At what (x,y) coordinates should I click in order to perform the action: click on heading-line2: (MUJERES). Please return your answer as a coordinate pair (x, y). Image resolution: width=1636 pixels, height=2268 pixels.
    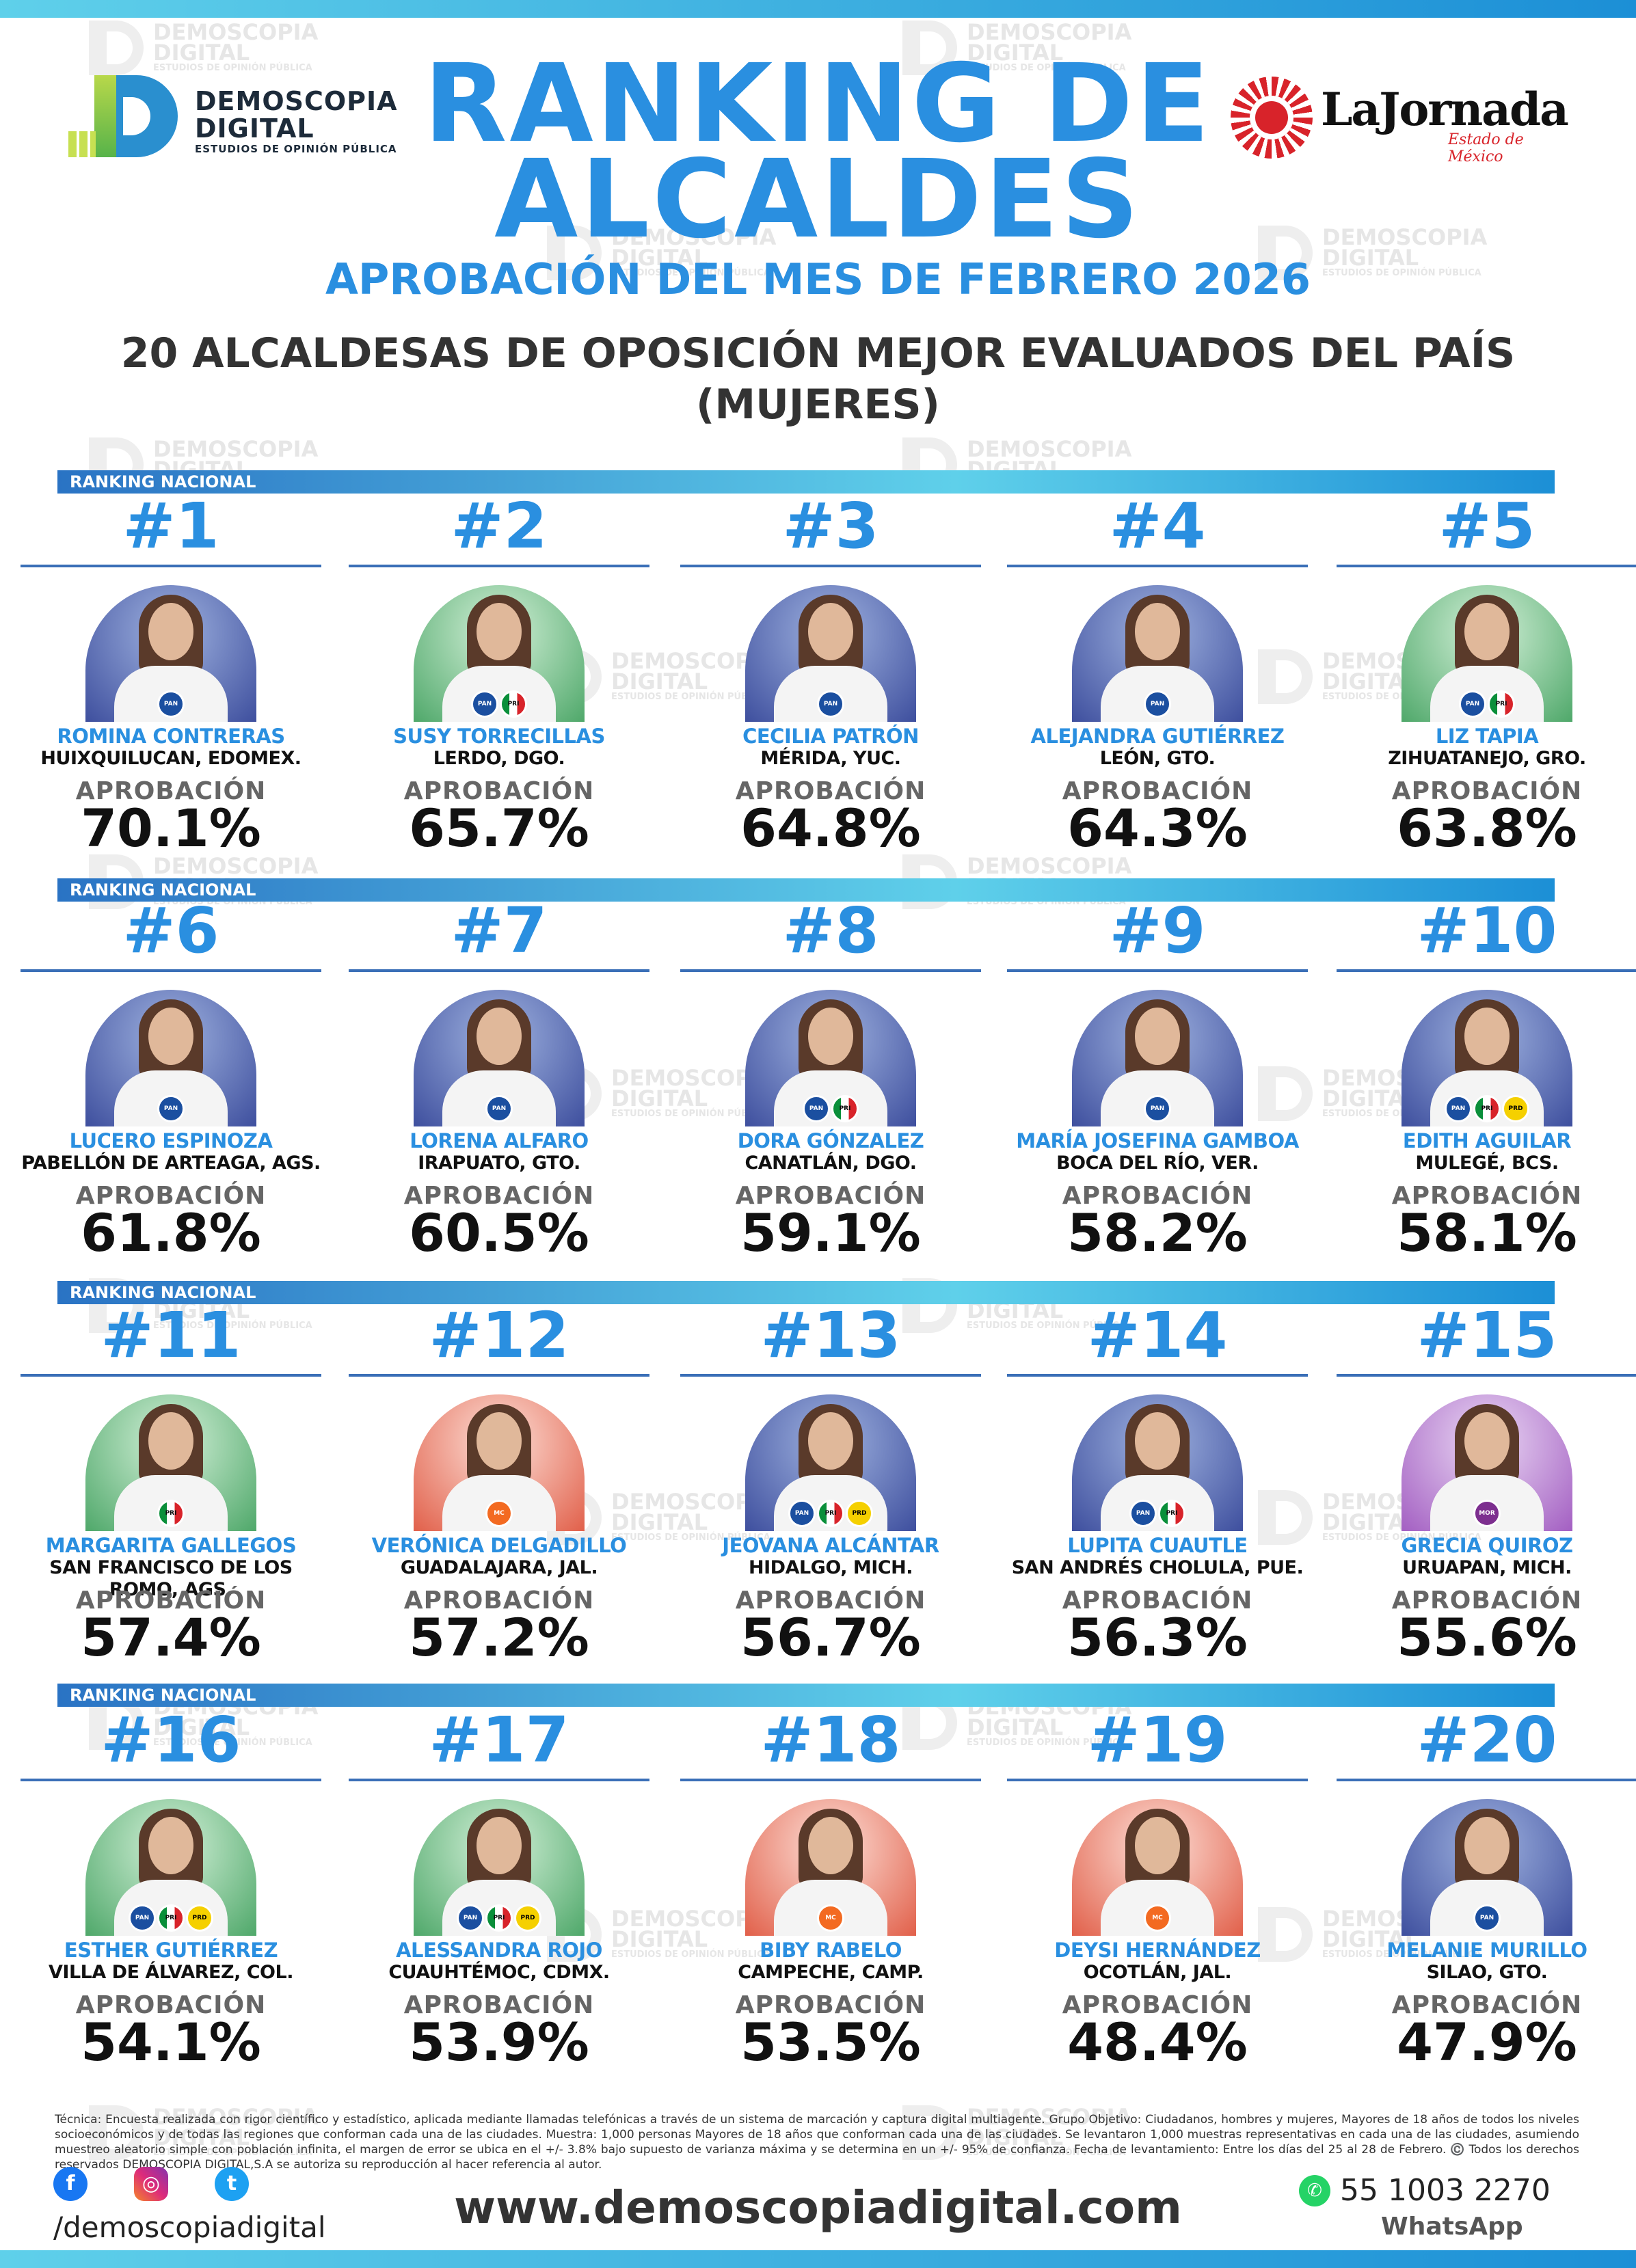
    Looking at the image, I should click on (818, 405).